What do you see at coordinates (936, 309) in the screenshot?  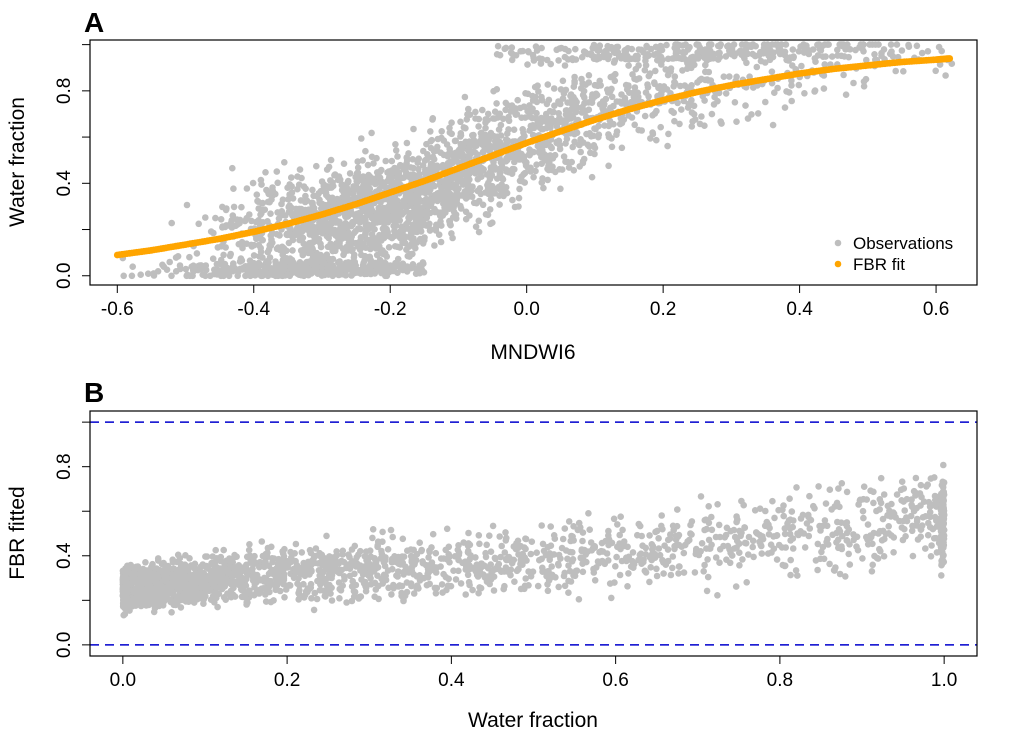 I see `panel-a-x-tick-label: 0.6` at bounding box center [936, 309].